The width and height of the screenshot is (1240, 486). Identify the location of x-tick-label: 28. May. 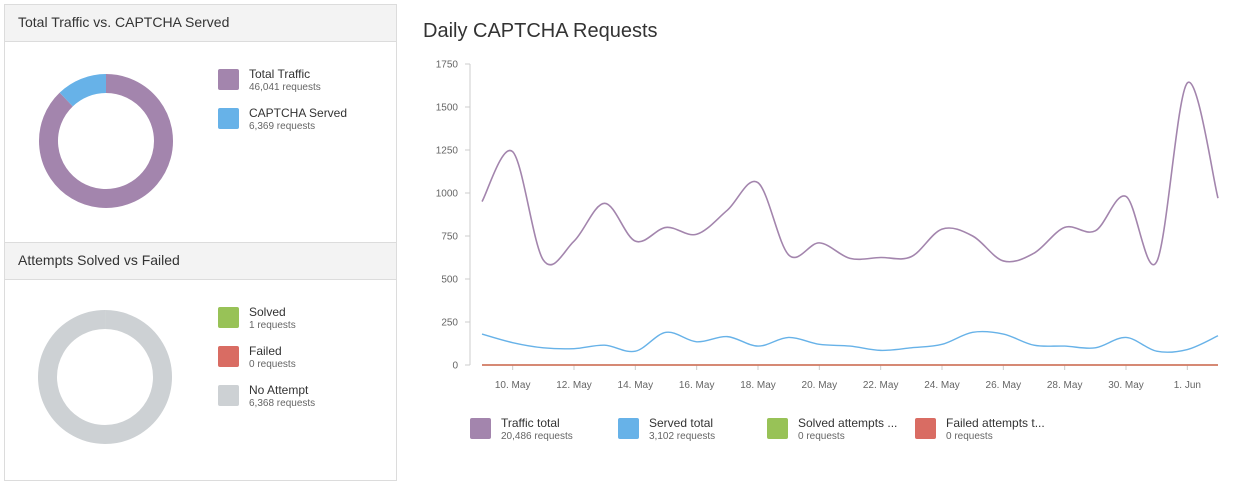
(1065, 385).